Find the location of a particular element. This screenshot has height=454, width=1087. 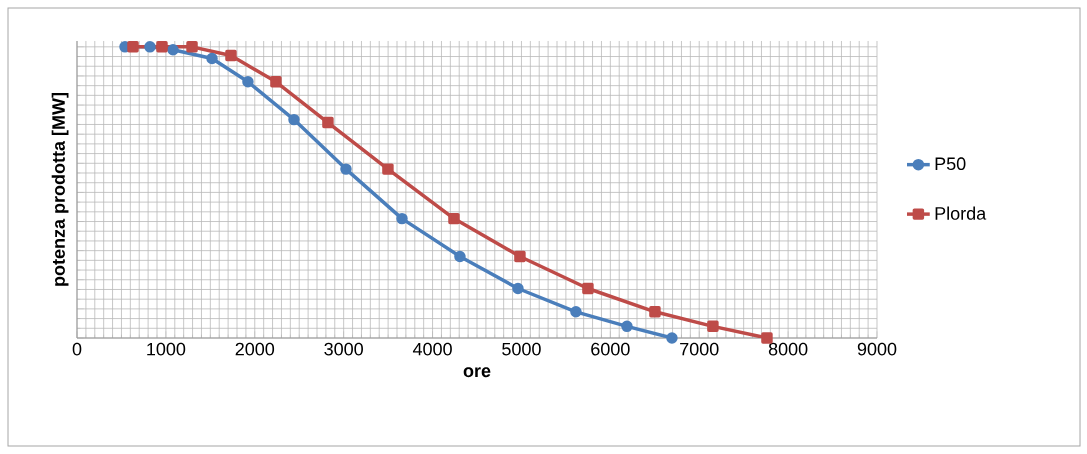

x-tick-label: 9000 is located at coordinates (877, 349).